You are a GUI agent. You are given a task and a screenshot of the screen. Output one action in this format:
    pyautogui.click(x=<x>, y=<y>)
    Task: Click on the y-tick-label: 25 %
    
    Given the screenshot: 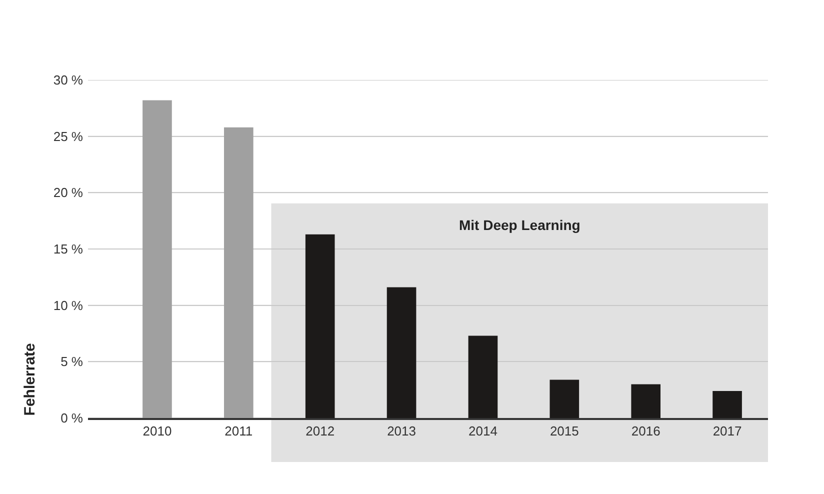 What is the action you would take?
    pyautogui.click(x=68, y=136)
    